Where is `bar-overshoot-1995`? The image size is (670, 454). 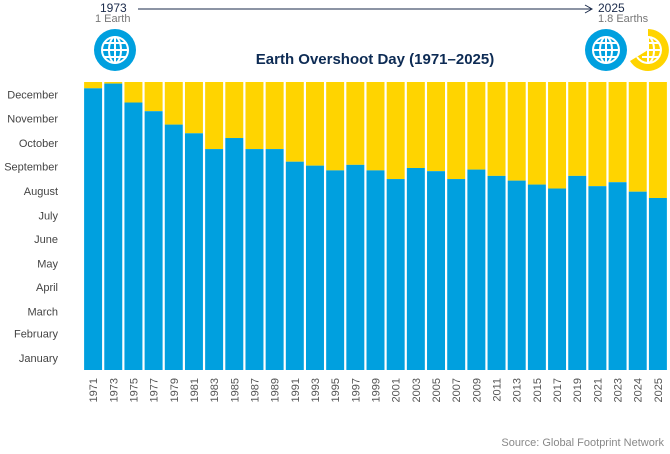 bar-overshoot-1995 is located at coordinates (335, 270).